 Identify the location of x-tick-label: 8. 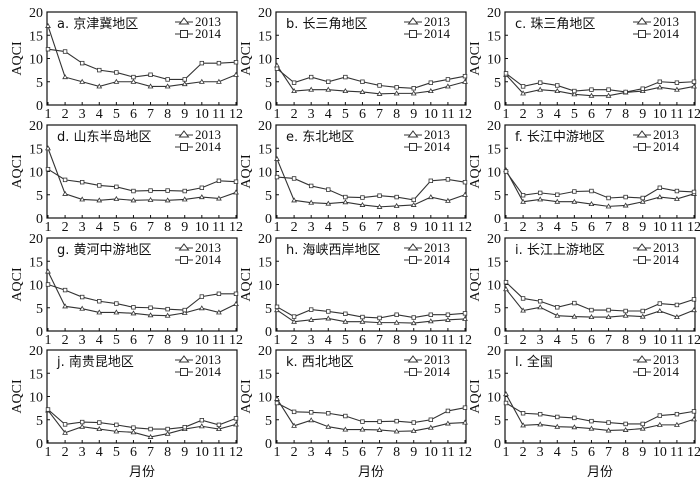
(167, 340).